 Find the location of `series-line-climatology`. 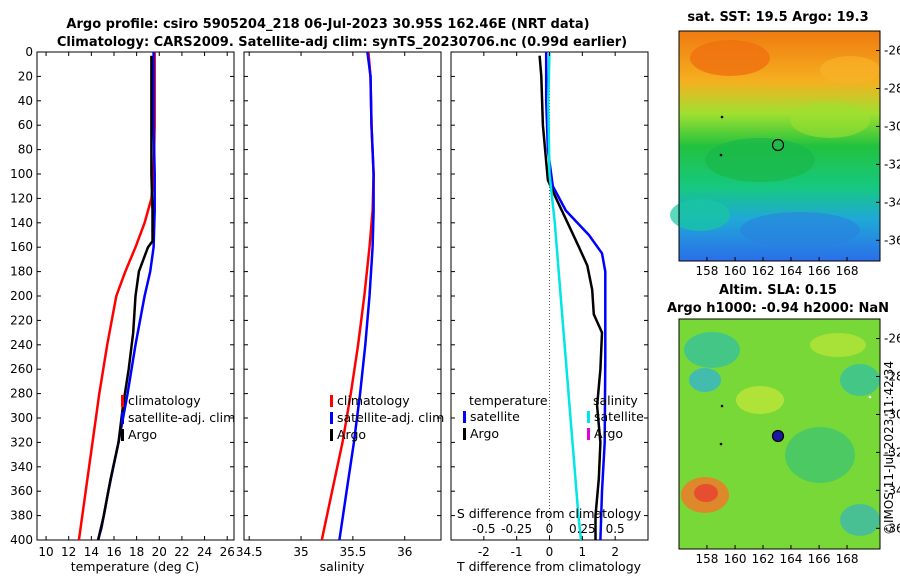

series-line-climatology is located at coordinates (347, 296).